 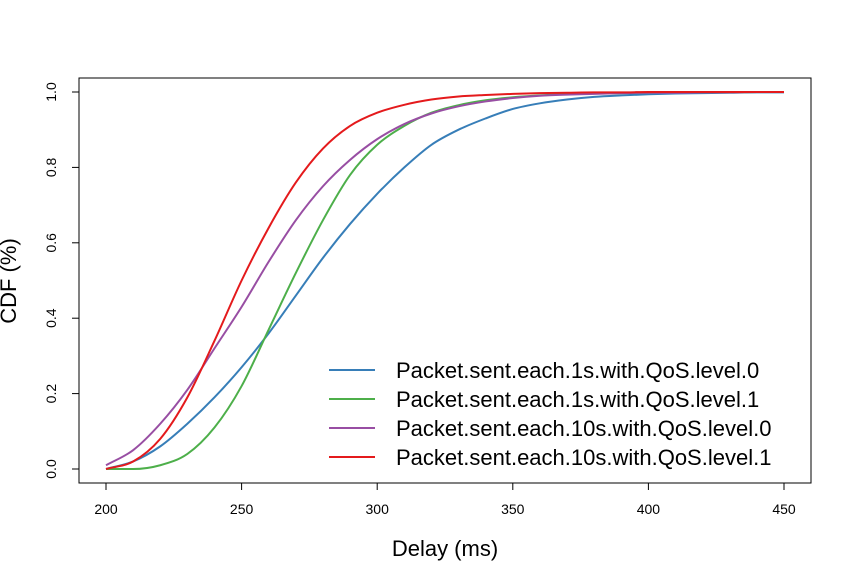 What do you see at coordinates (577, 370) in the screenshot?
I see `legend-label-1: Packet.sent.each.1s.with.QoS.level.0` at bounding box center [577, 370].